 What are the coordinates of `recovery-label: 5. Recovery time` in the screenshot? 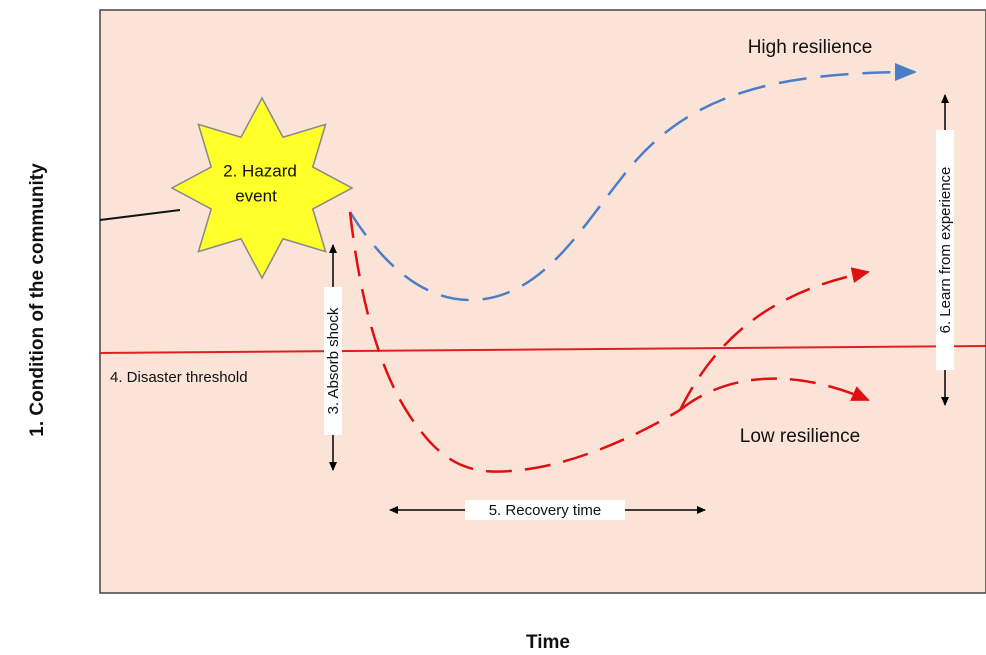 It's located at (545, 510).